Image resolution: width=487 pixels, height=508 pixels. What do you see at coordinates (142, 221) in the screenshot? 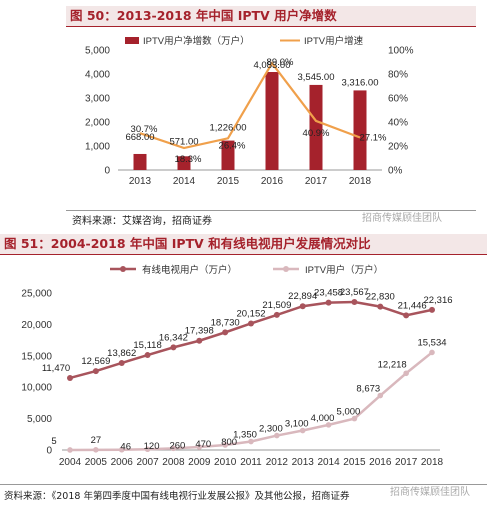
I see `figure1-source: 资料来源：艾媒咨询，招商证券` at bounding box center [142, 221].